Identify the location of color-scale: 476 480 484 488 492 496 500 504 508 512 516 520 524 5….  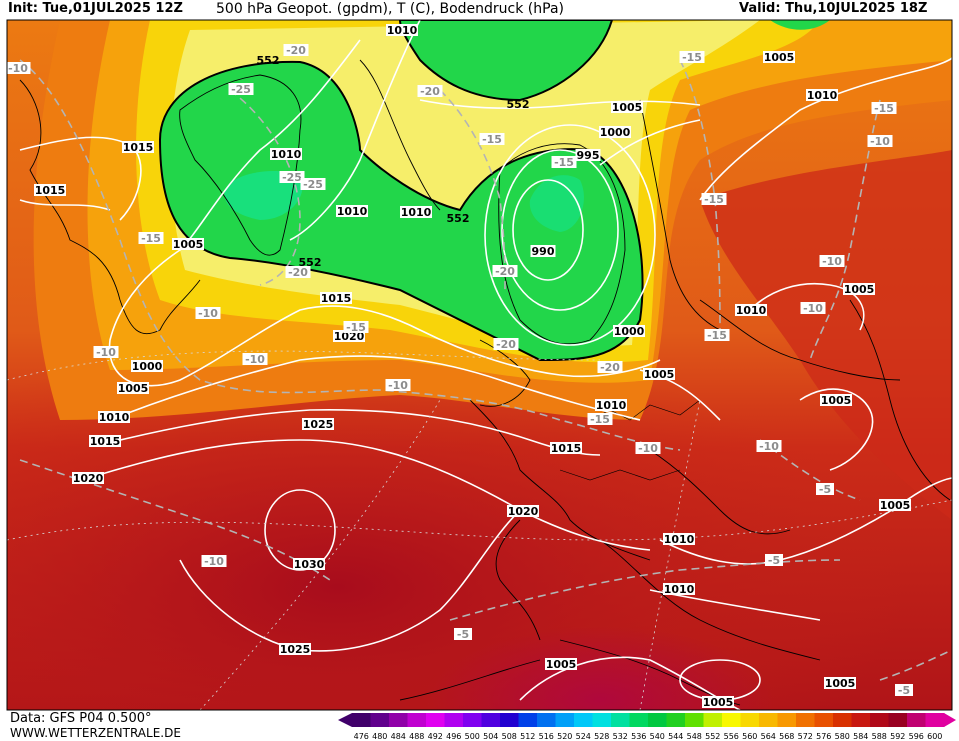
(647, 727).